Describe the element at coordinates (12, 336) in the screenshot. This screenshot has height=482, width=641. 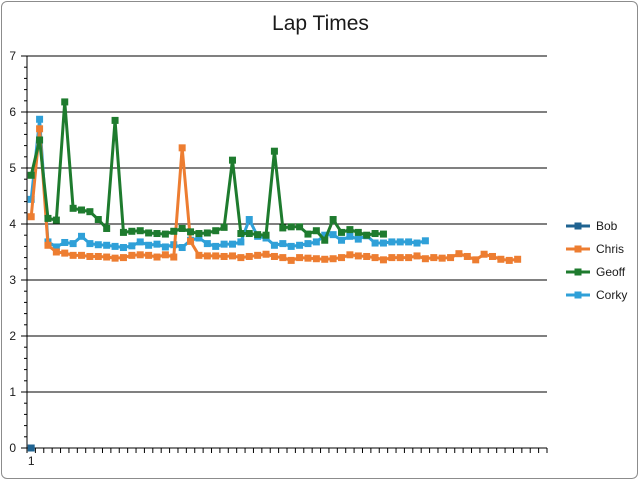
I see `y-tick-label: 2` at that location.